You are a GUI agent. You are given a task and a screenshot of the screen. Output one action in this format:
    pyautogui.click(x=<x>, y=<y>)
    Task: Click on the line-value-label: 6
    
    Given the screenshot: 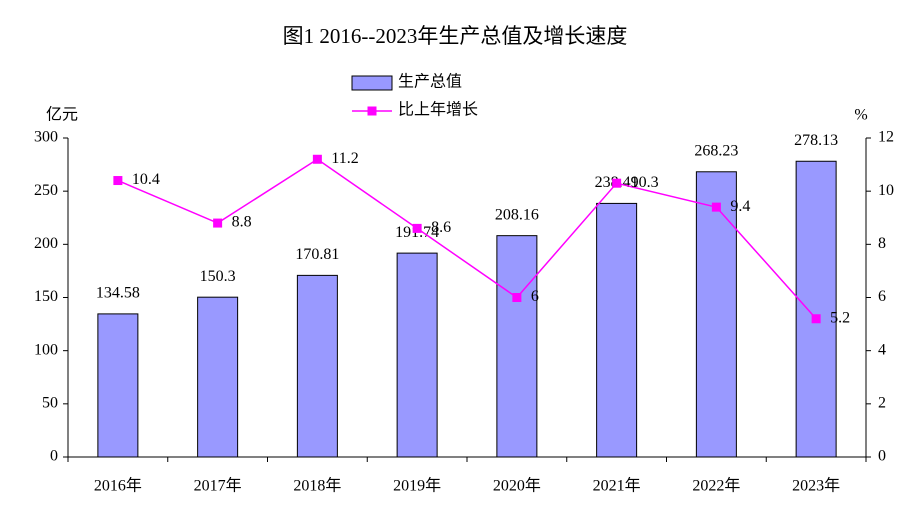 What is the action you would take?
    pyautogui.click(x=535, y=296)
    